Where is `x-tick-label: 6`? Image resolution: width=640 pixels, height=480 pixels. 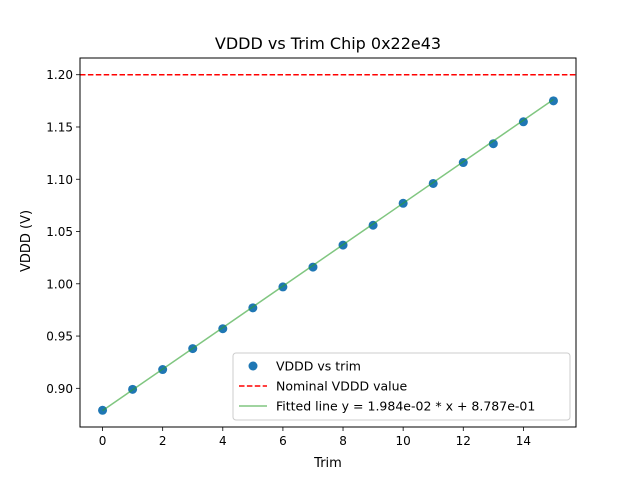
x-tick-label: 6 is located at coordinates (283, 441).